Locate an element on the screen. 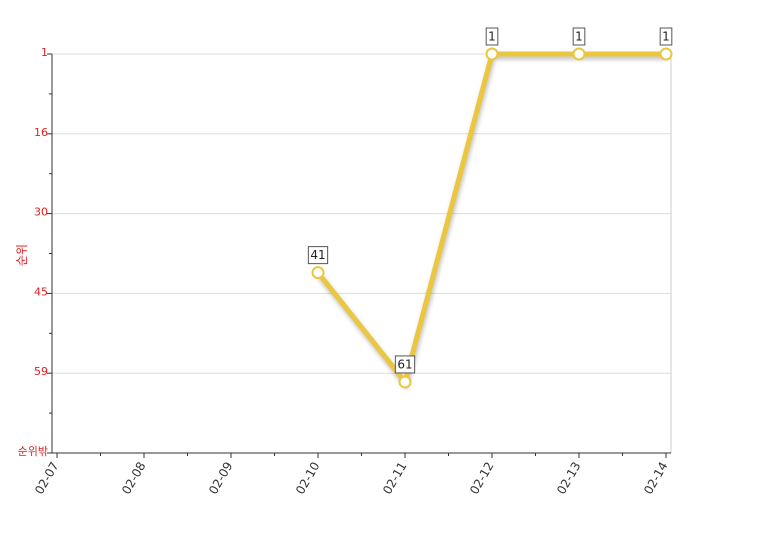 This screenshot has height=551, width=772. y-tick-label: 59 is located at coordinates (41, 371).